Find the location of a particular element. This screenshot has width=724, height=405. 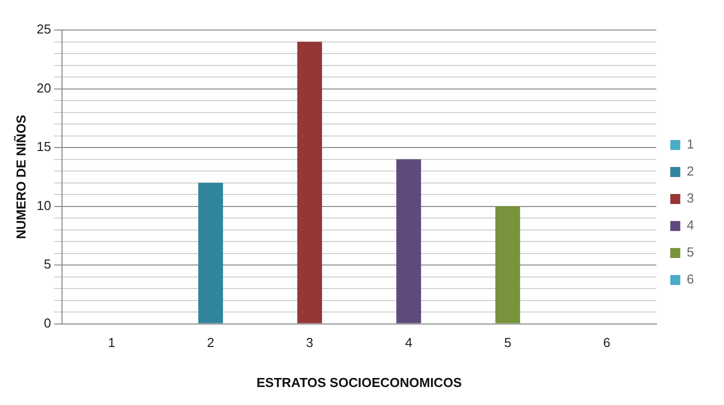

y-tick-label: 5 is located at coordinates (48, 264).